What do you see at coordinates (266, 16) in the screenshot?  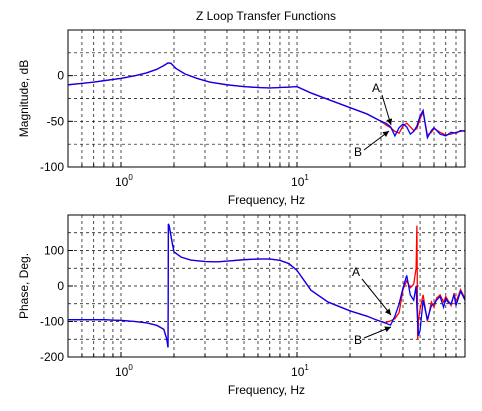 I see `figure-title: Z Loop Transfer Functions` at bounding box center [266, 16].